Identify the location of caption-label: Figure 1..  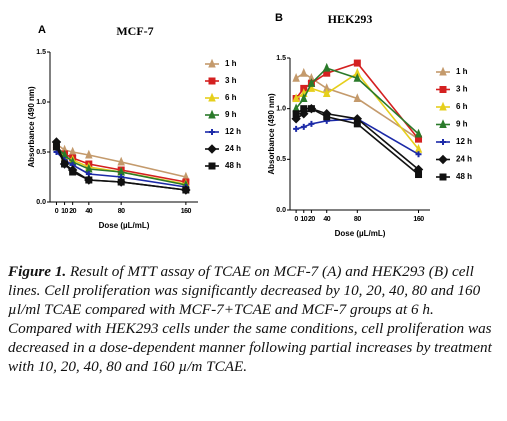
(37, 271).